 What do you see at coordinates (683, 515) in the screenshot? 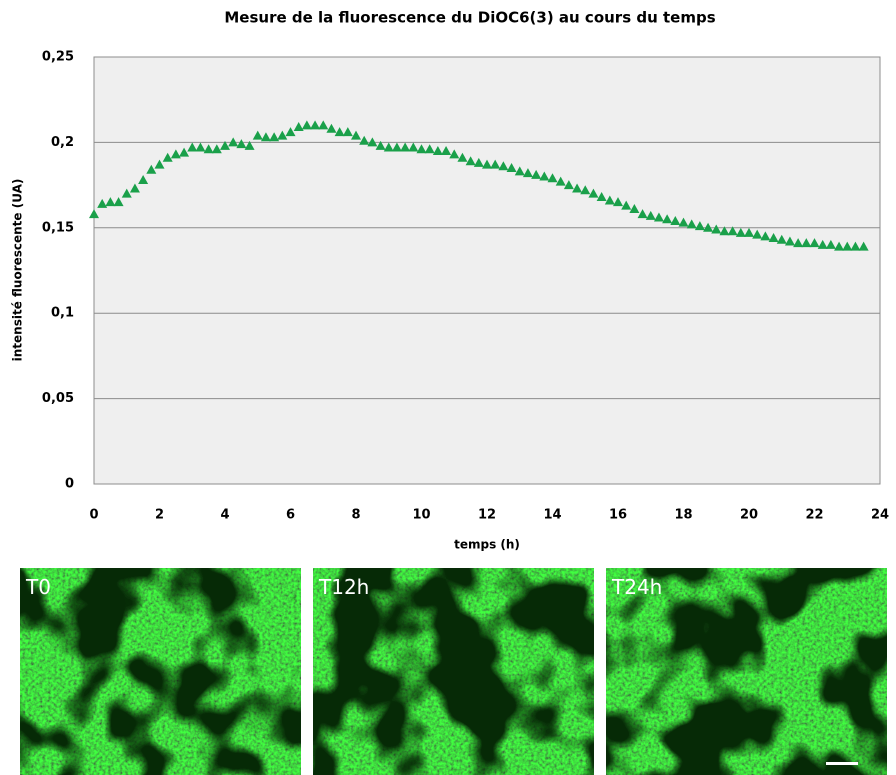
I see `x-tick-label: 18` at bounding box center [683, 515].